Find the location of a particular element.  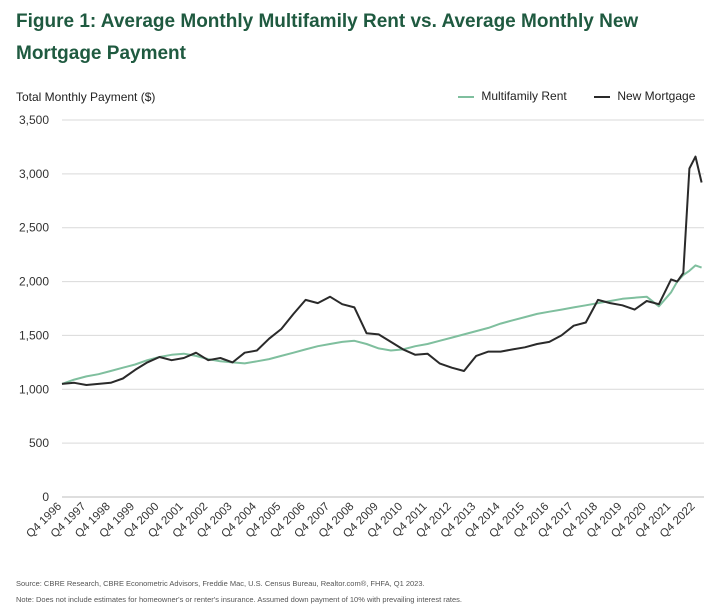

y-tick-label: 1,500 is located at coordinates (34, 335).